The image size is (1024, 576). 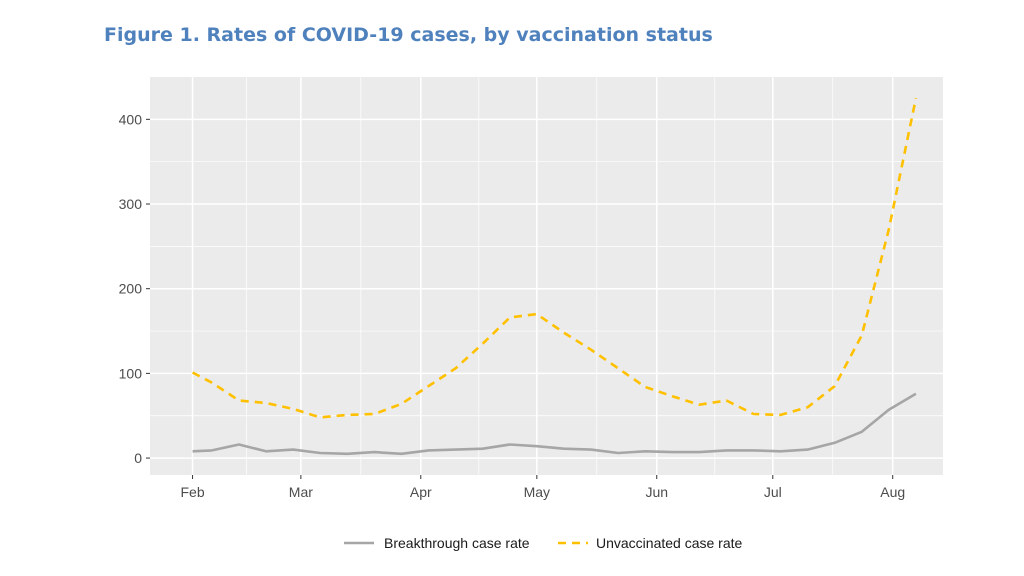 I want to click on y-axis: 0 100 200 300 400, so click(x=134, y=288).